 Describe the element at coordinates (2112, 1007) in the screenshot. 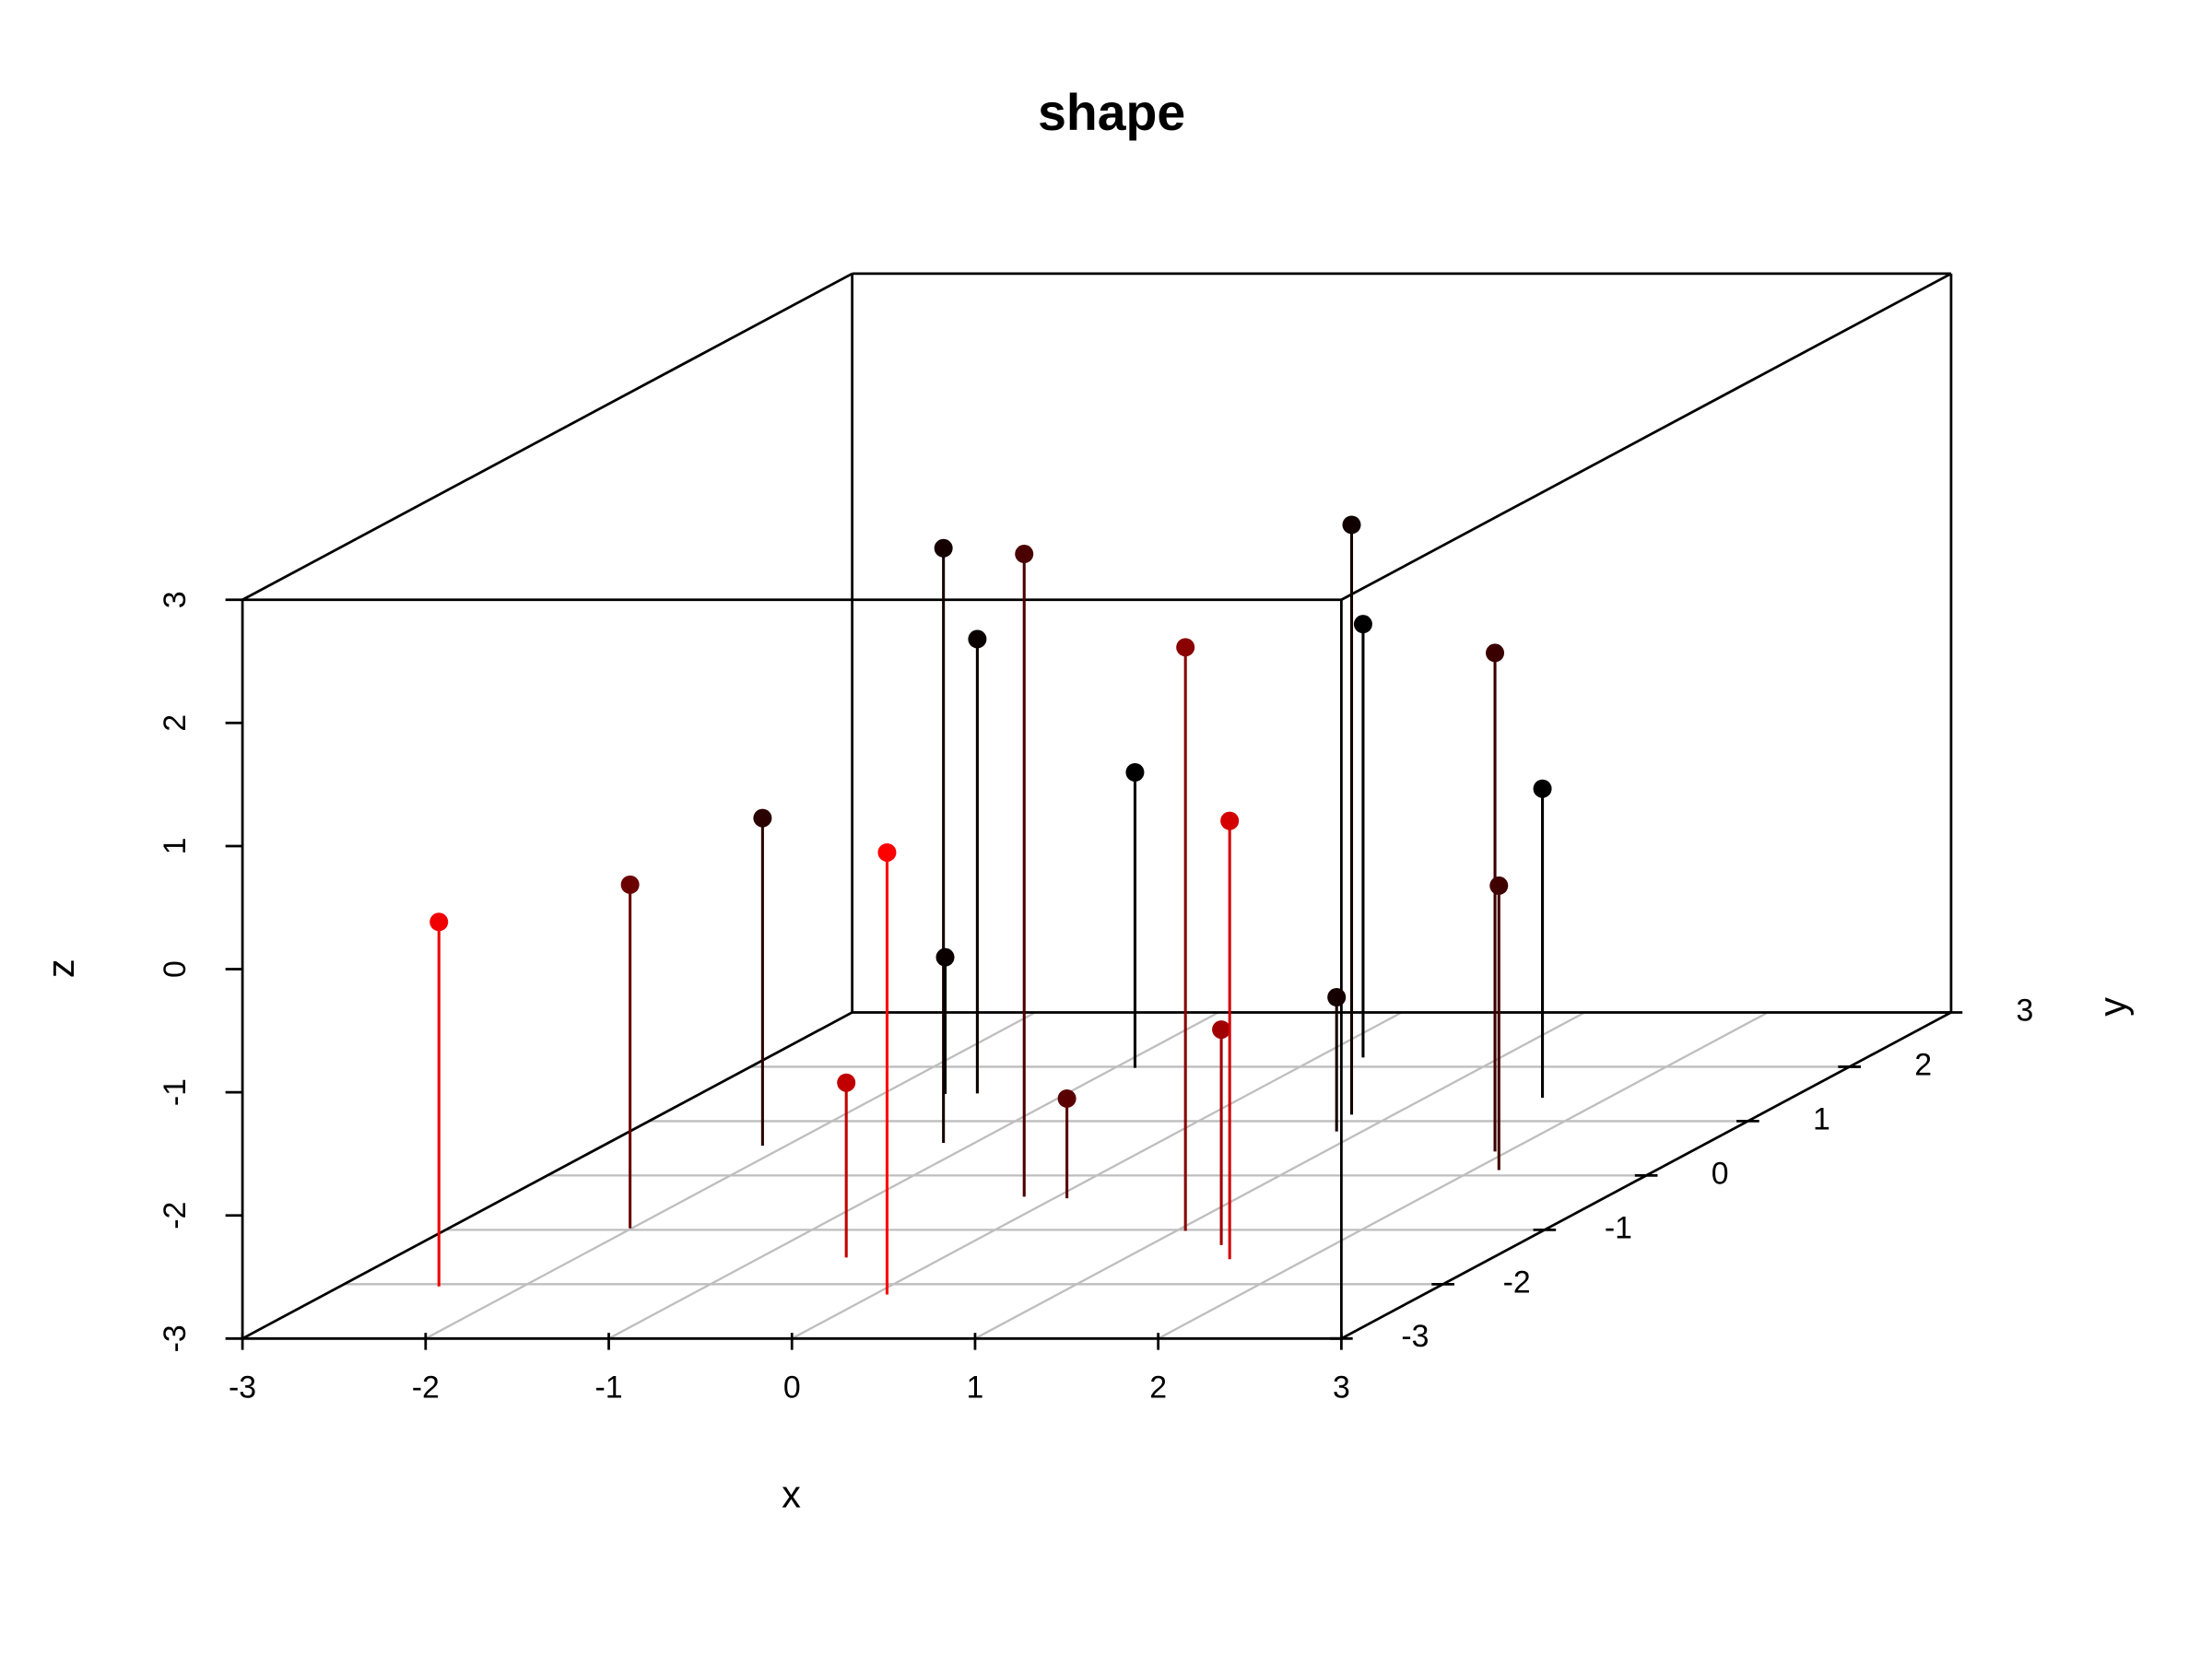

I see `y-axis-label: y` at that location.